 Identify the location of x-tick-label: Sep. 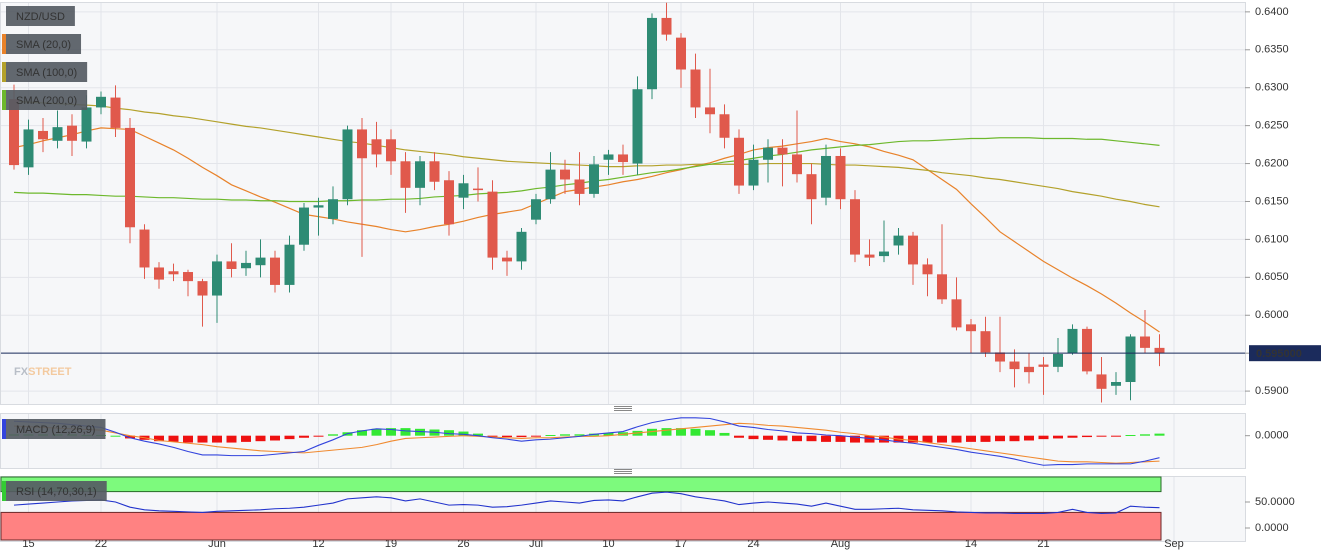
(1174, 544).